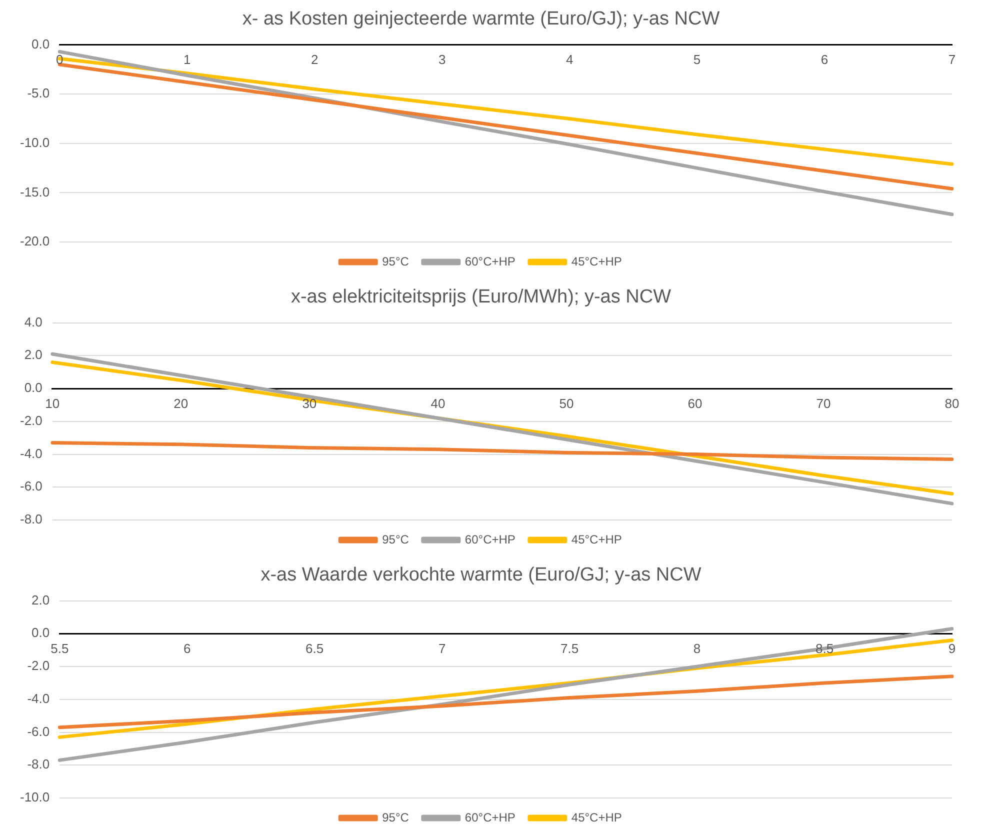  What do you see at coordinates (33, 322) in the screenshot?
I see `y-tick-label: 4.0` at bounding box center [33, 322].